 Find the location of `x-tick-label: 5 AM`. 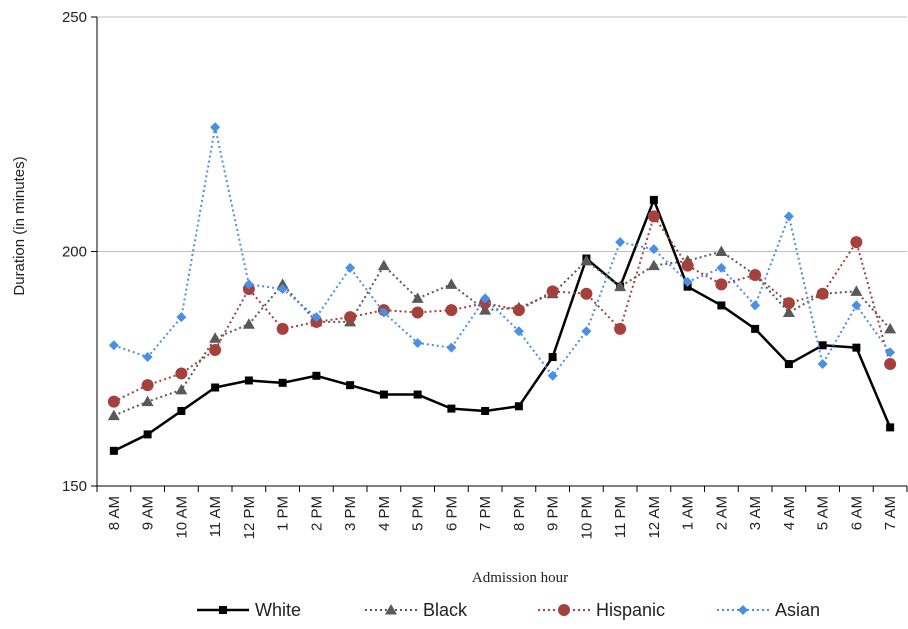

x-tick-label: 5 AM is located at coordinates (823, 513).